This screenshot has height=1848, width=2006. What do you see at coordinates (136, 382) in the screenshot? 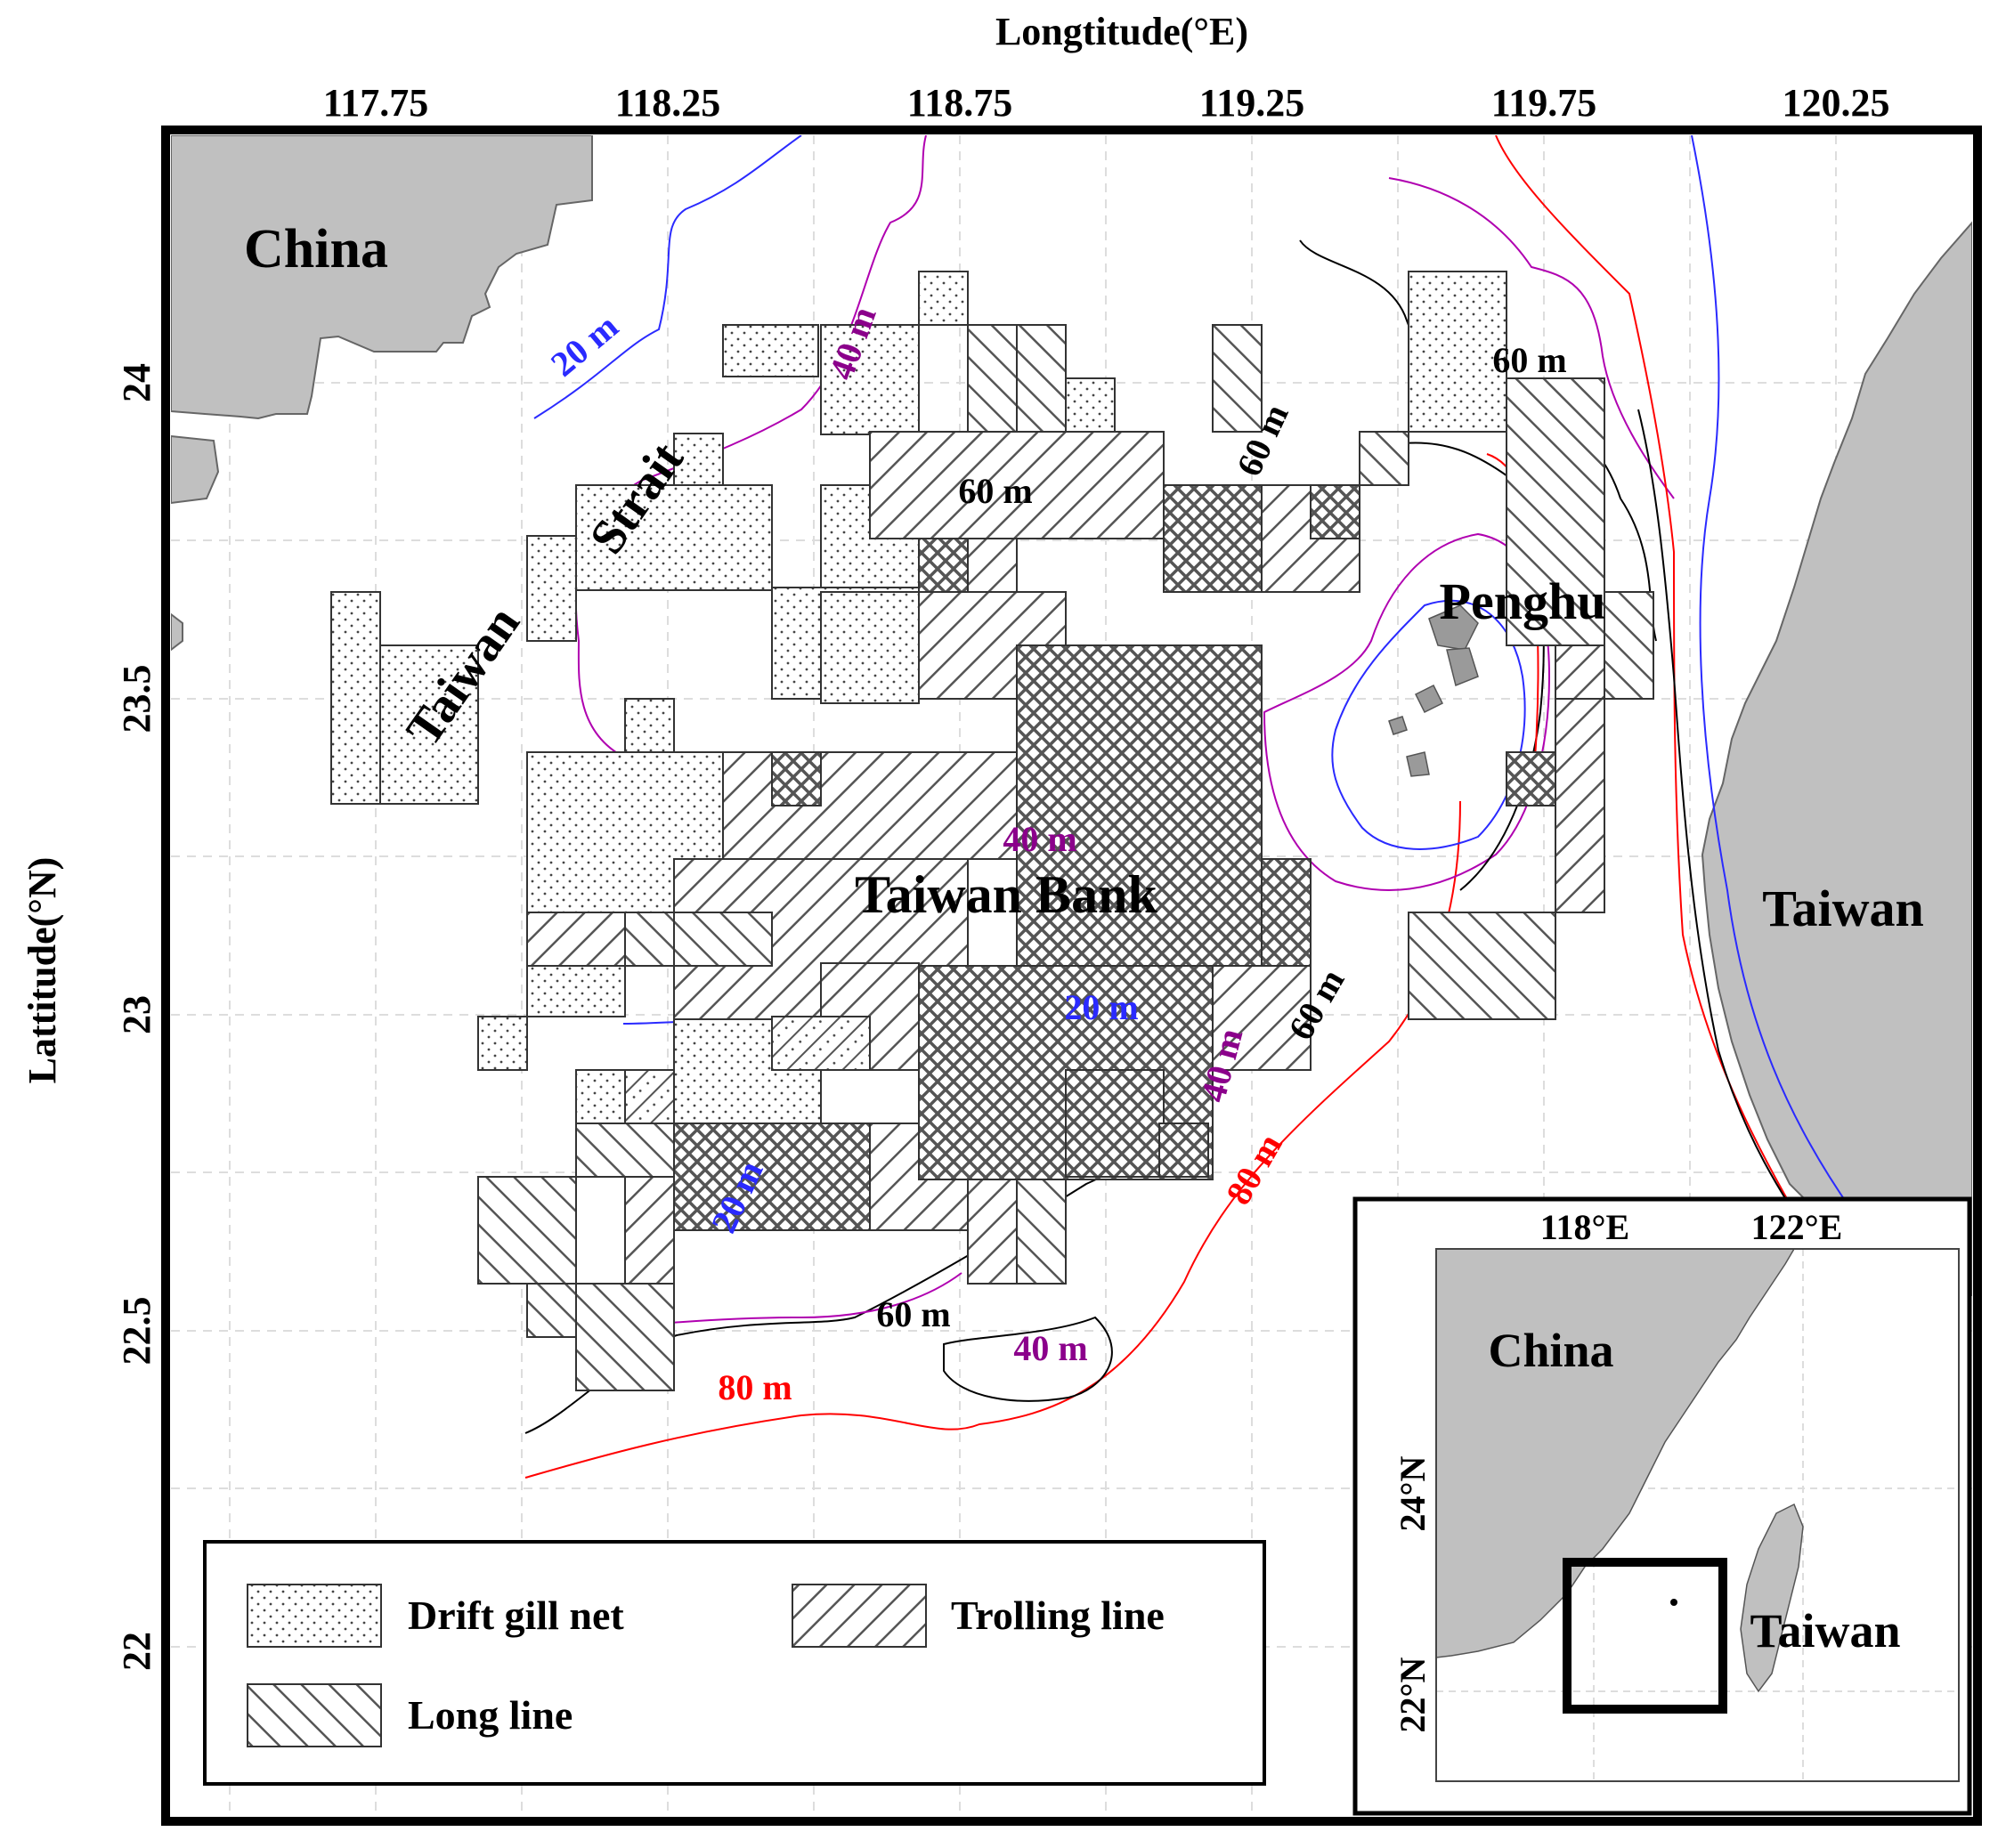
I see `y-tick-label: 24` at bounding box center [136, 382].